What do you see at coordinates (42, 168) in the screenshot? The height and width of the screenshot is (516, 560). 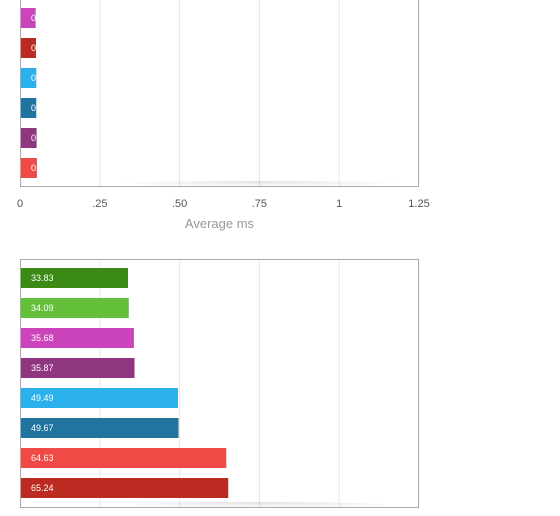 I see `bar-value-label: 0.053` at bounding box center [42, 168].